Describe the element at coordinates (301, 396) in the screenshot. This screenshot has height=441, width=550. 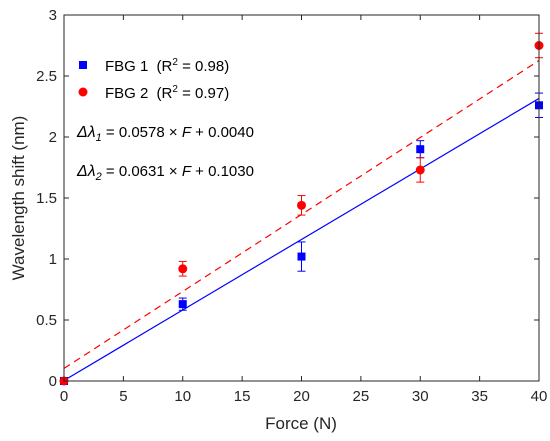
I see `x-tick-label: 20` at that location.